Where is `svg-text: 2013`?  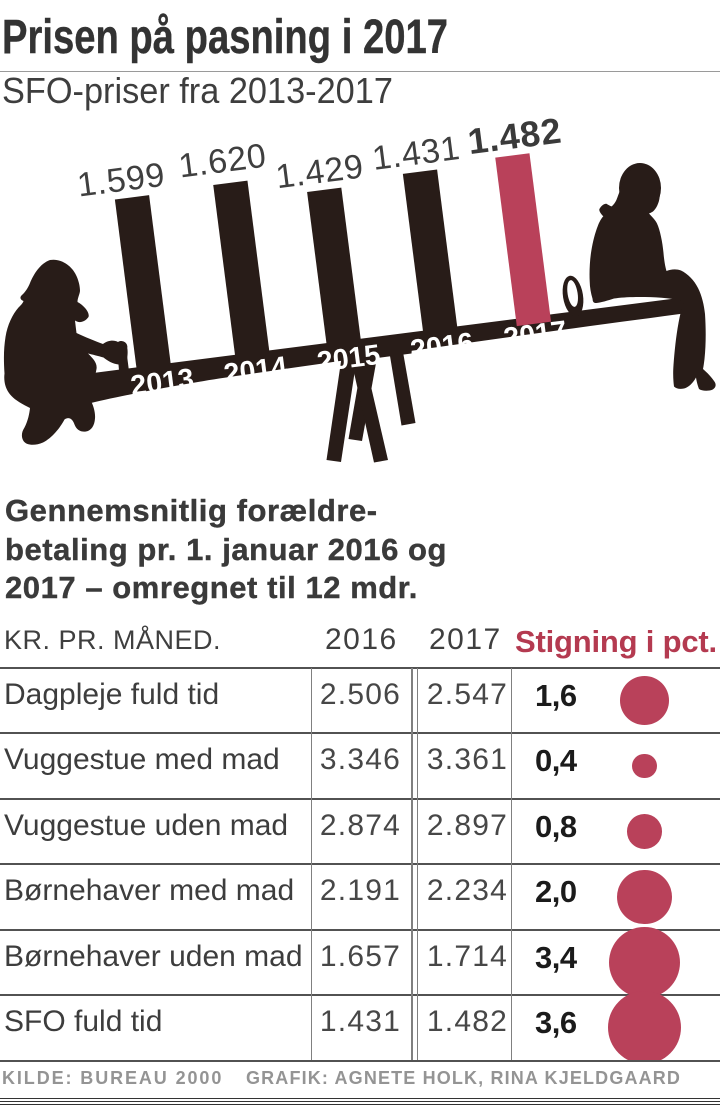
svg-text: 2013 is located at coordinates (162, 383).